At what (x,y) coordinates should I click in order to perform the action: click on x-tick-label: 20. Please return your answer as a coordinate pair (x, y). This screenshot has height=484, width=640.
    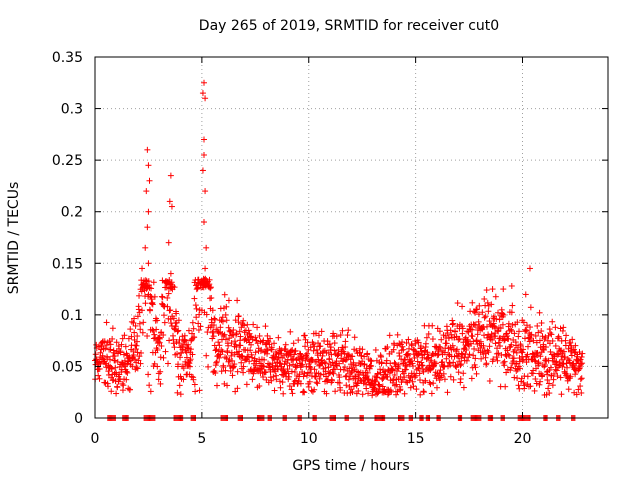
    Looking at the image, I should click on (523, 439).